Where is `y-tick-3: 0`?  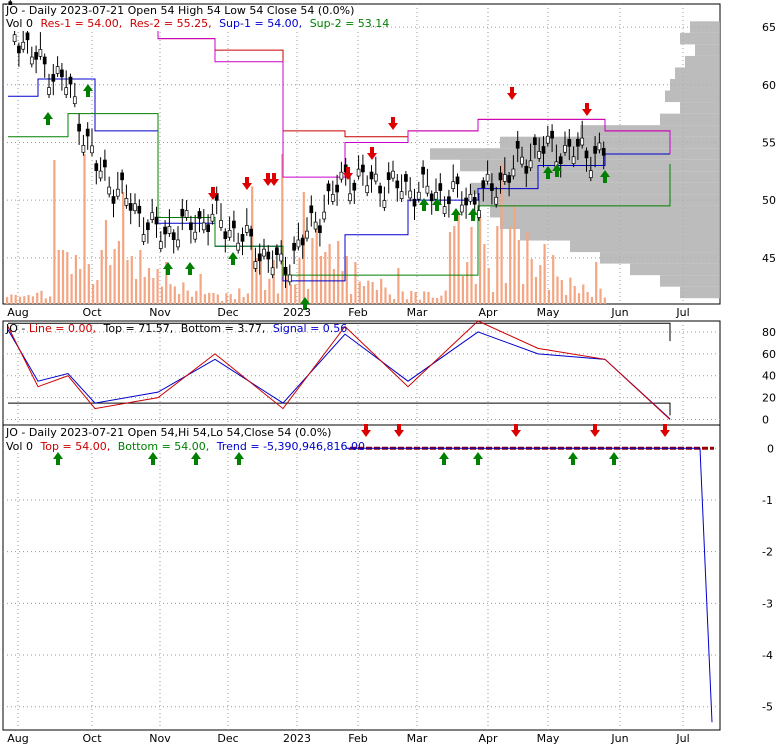 y-tick-3: 0 is located at coordinates (770, 448).